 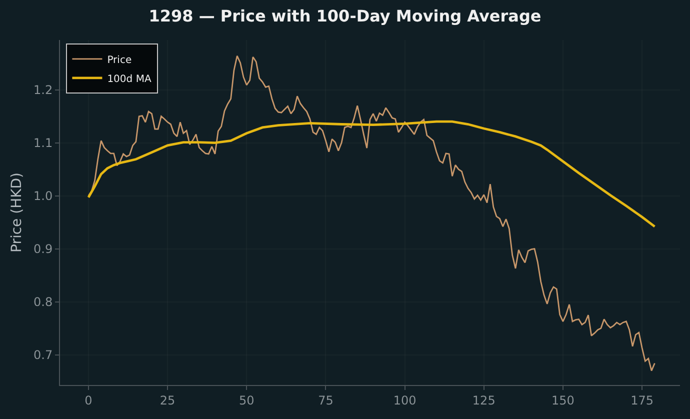 I want to click on legend-label: 100d MA, so click(x=129, y=79).